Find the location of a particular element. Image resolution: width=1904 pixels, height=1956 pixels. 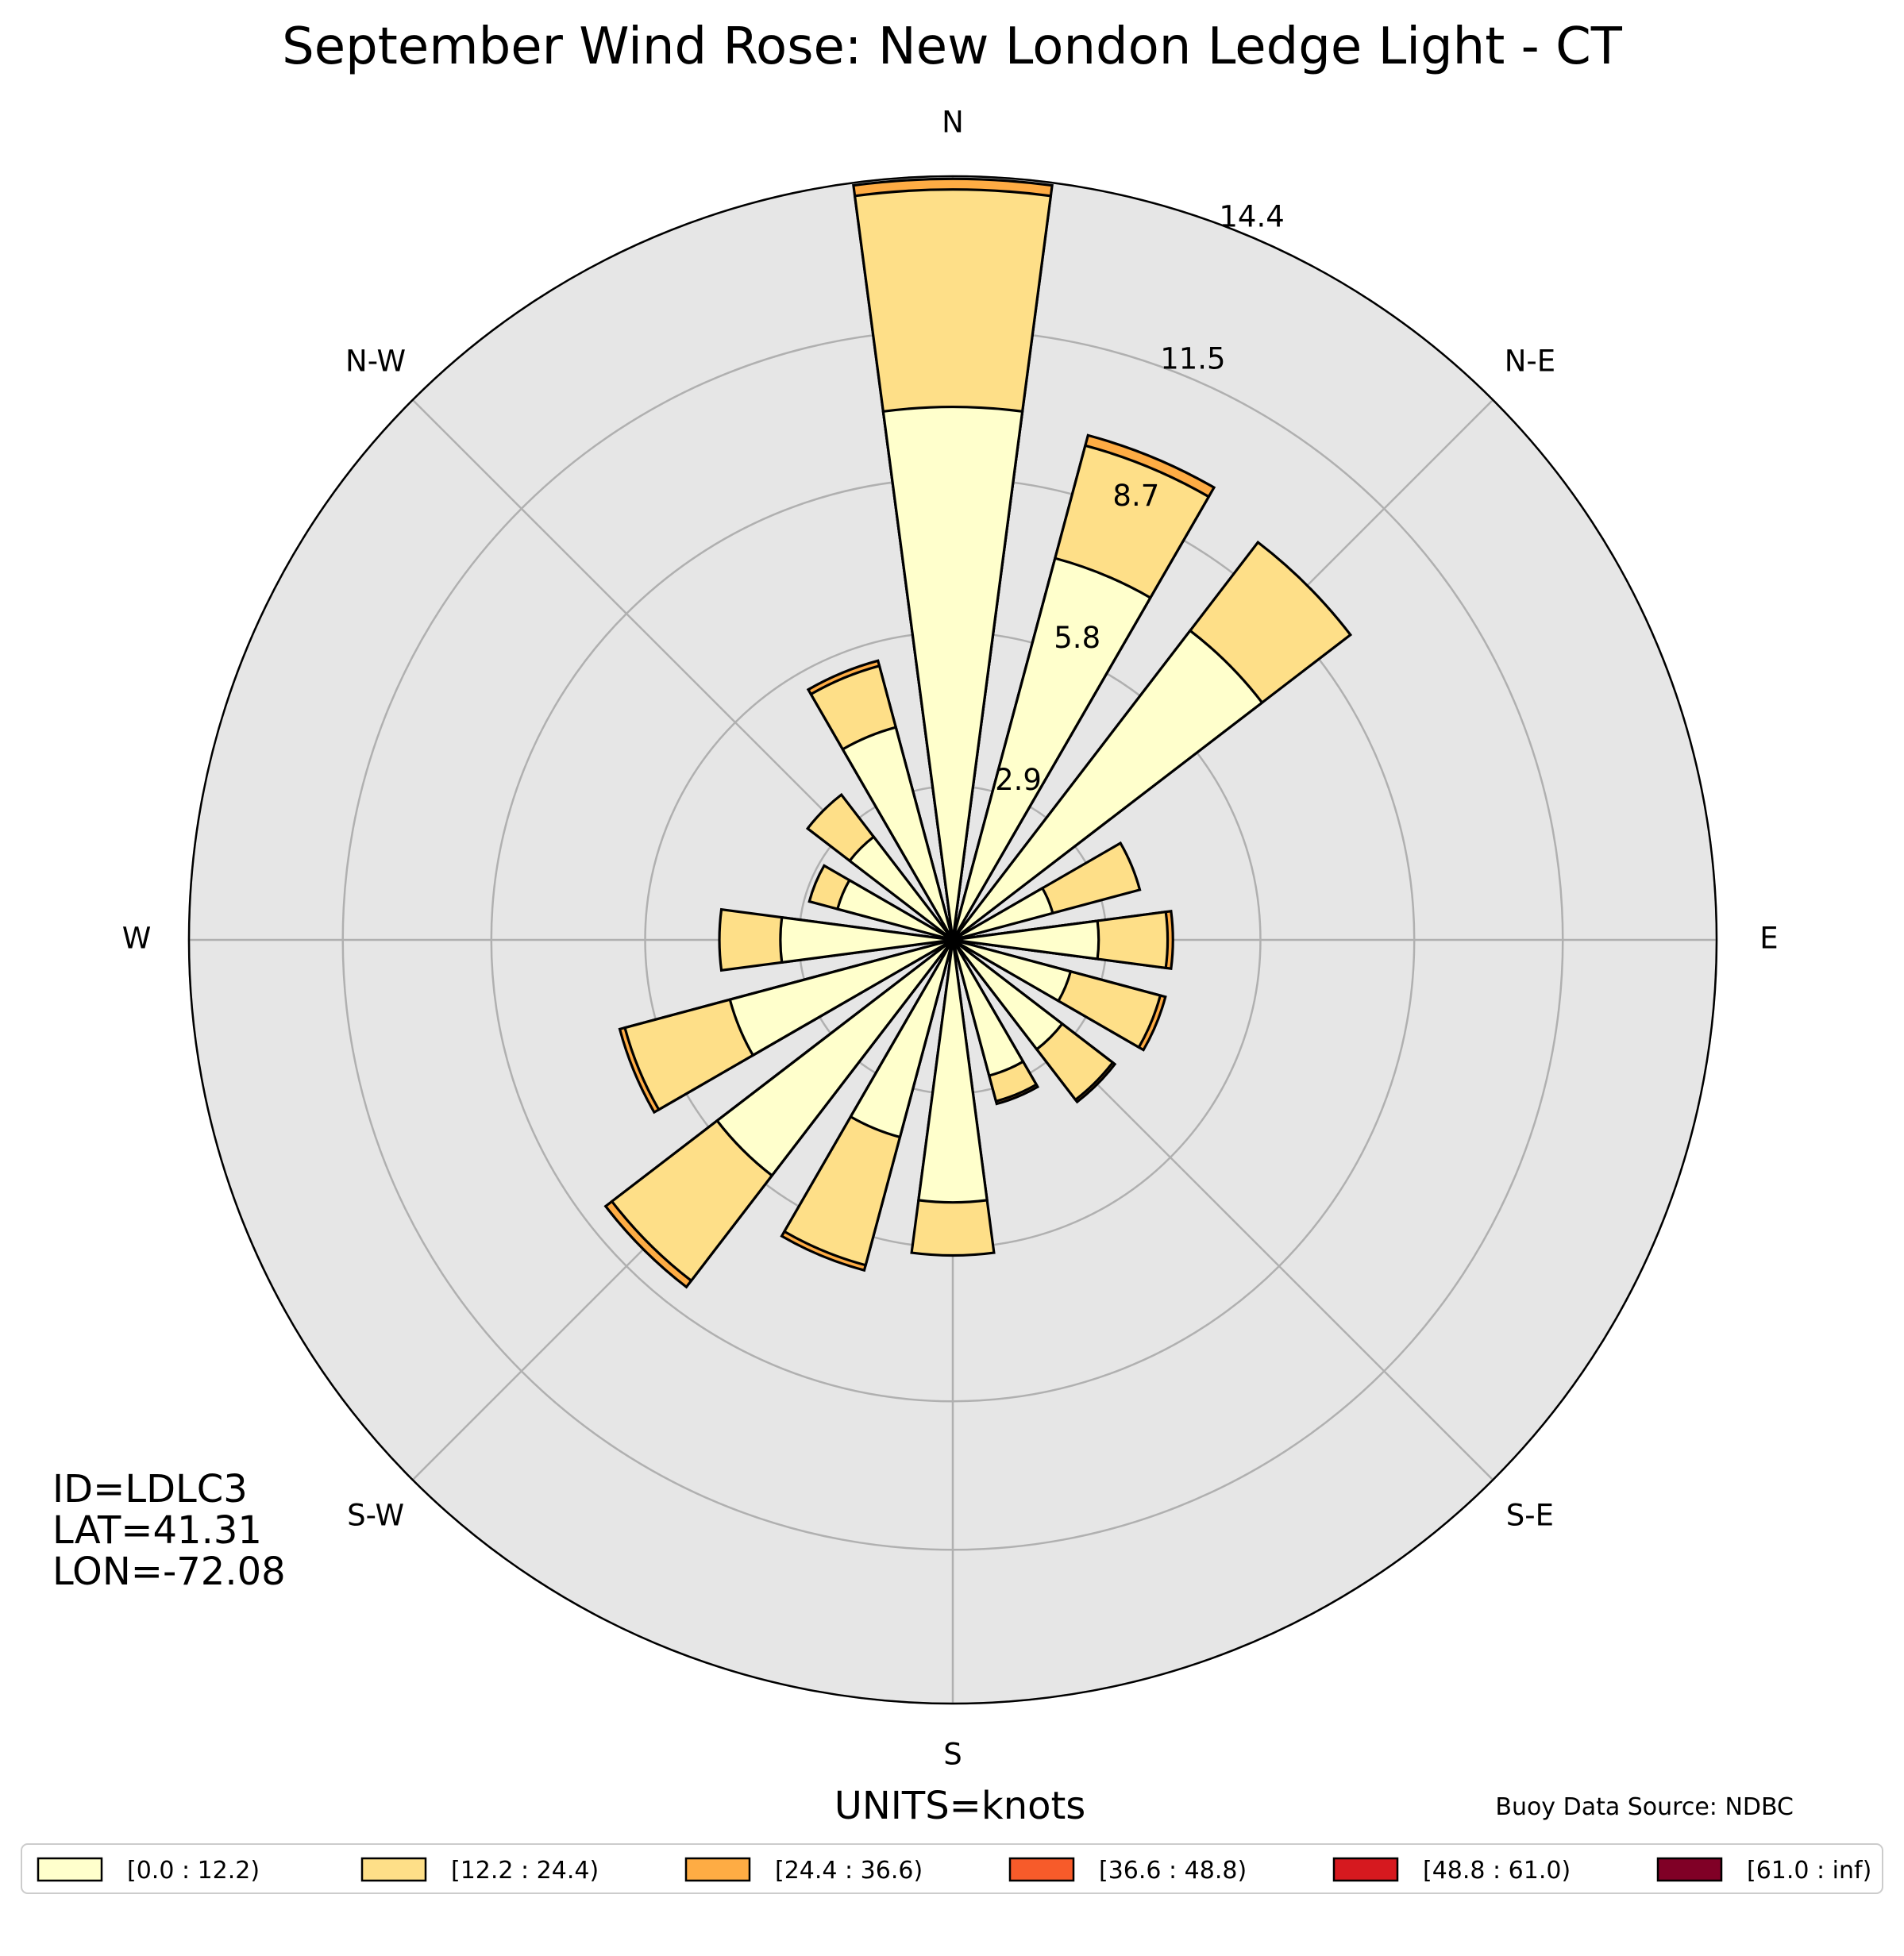

legend-label-2: [24.4 : 36.6) is located at coordinates (849, 1871).